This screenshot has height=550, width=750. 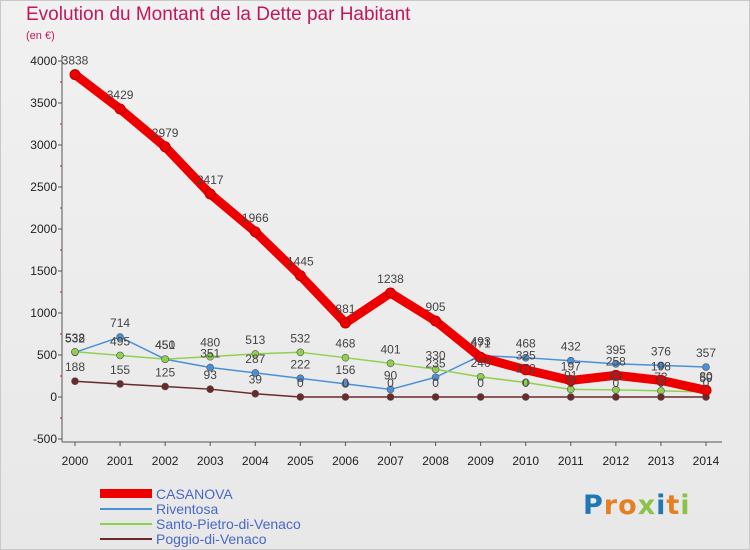 I want to click on logo-letter: r, so click(x=611, y=505).